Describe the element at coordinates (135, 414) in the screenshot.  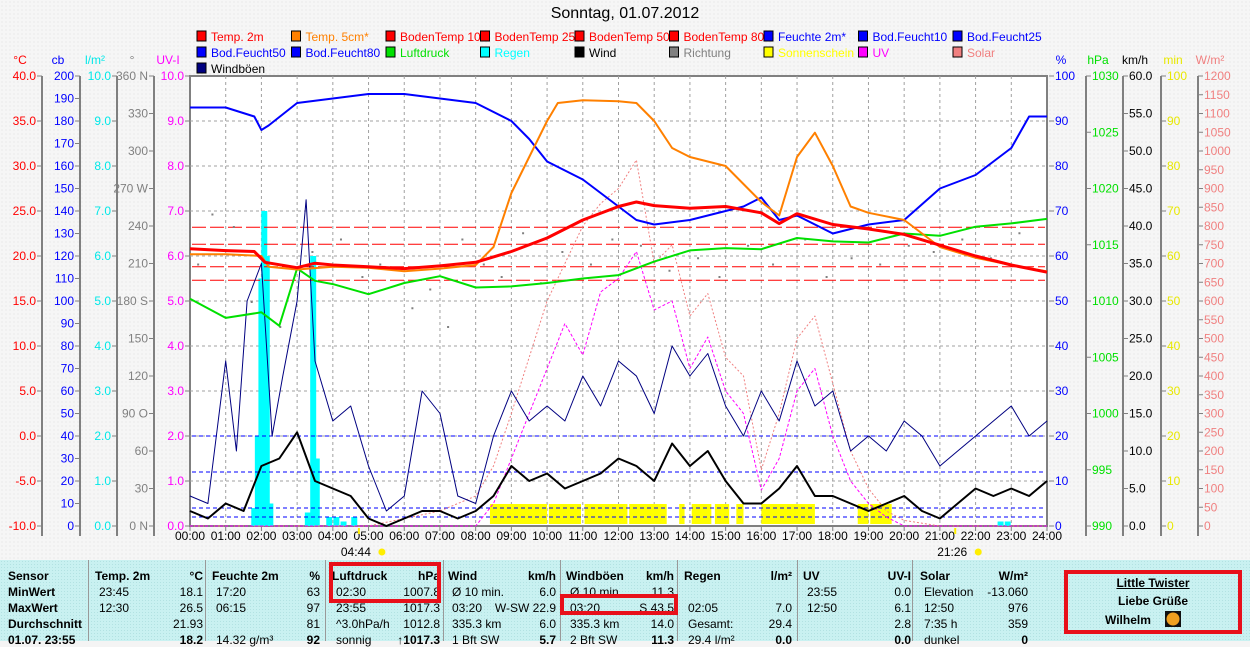
I see `axis-tick-label: 90 O` at that location.